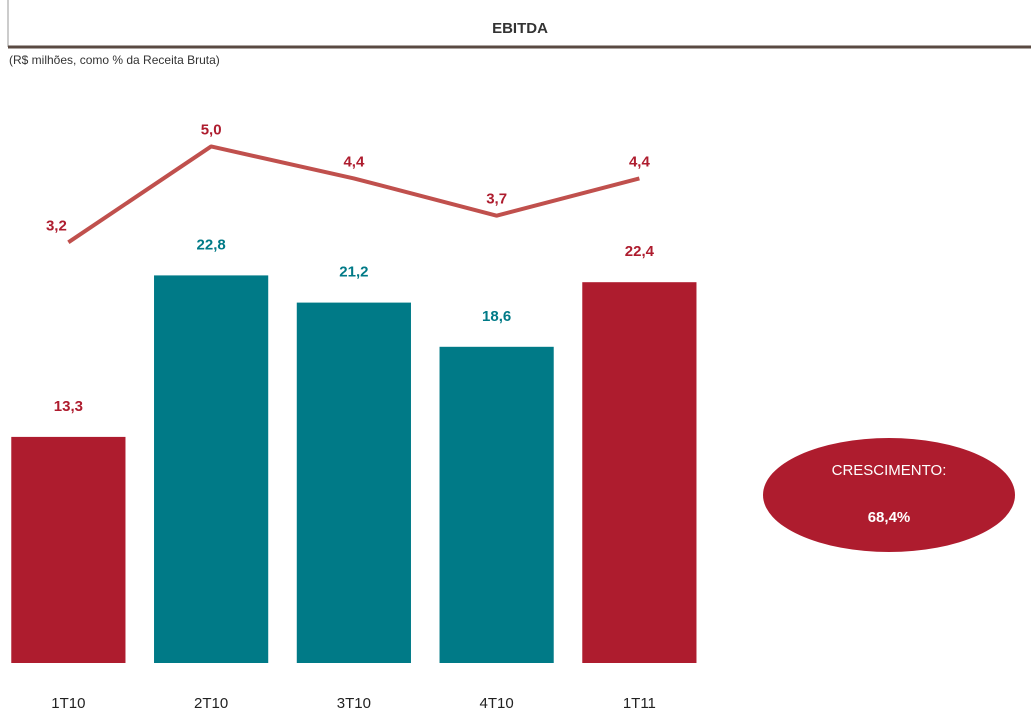 The height and width of the screenshot is (713, 1031). What do you see at coordinates (211, 703) in the screenshot?
I see `x-tick-label: 2T10` at bounding box center [211, 703].